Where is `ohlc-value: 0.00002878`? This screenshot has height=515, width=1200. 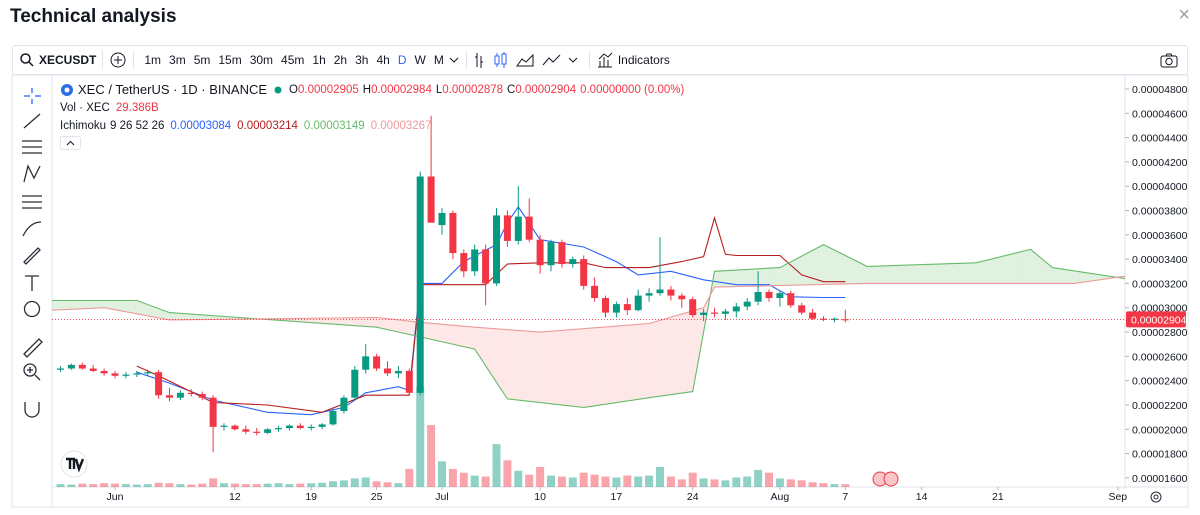
ohlc-value: 0.00002878 is located at coordinates (473, 90).